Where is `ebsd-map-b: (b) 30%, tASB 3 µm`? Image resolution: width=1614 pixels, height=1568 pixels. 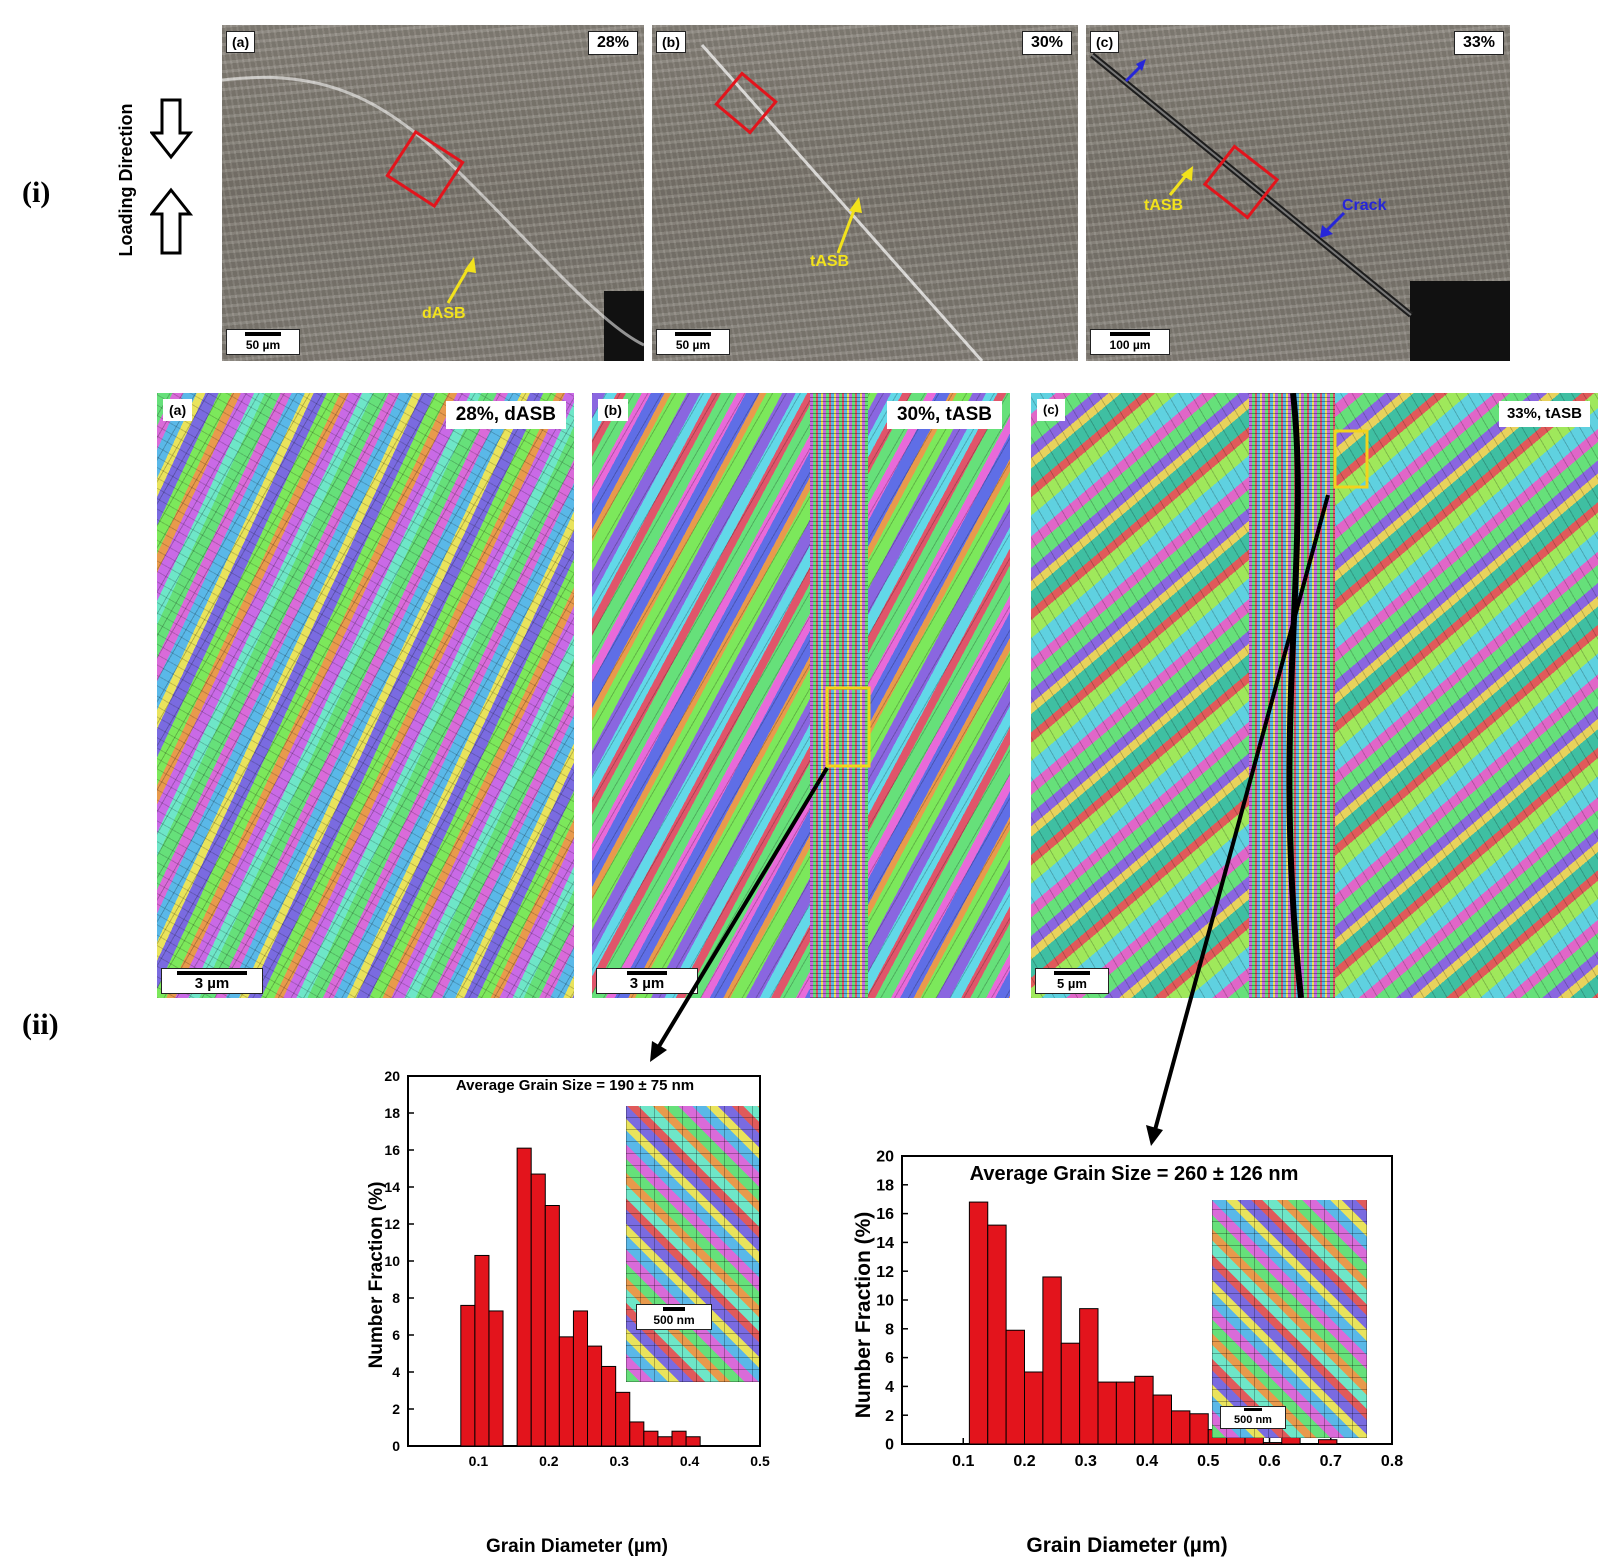
ebsd-map-b: (b) 30%, tASB 3 µm is located at coordinates (801, 695).